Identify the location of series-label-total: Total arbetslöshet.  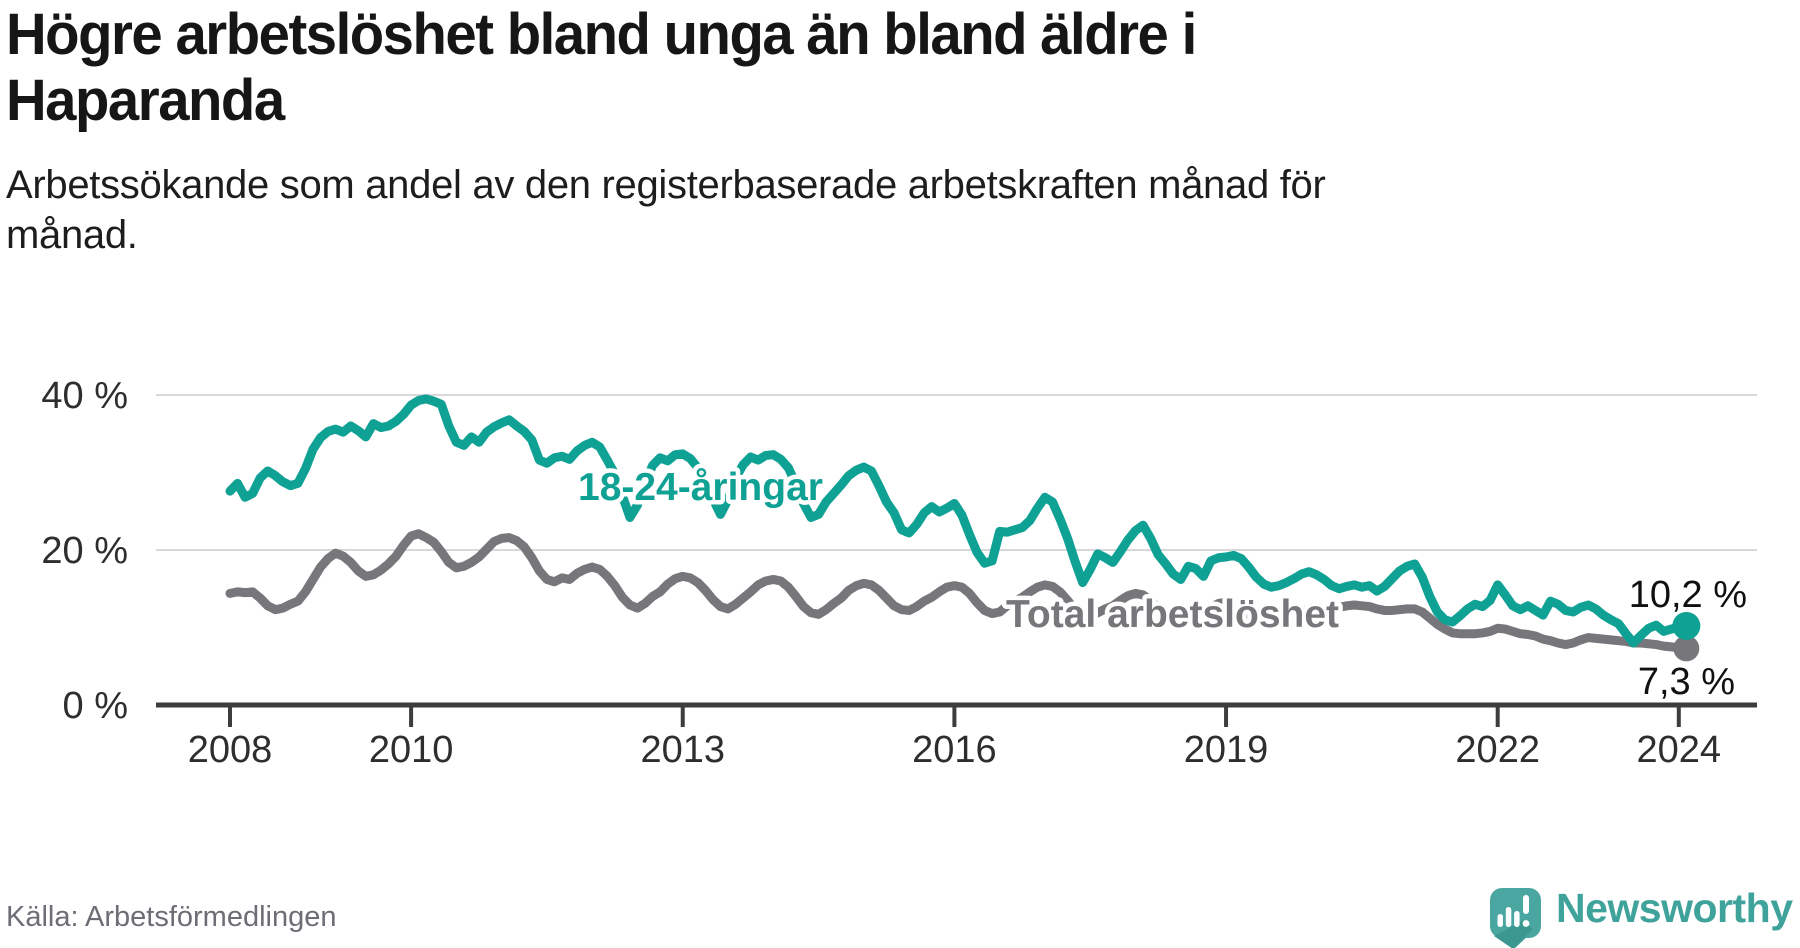
(1172, 614).